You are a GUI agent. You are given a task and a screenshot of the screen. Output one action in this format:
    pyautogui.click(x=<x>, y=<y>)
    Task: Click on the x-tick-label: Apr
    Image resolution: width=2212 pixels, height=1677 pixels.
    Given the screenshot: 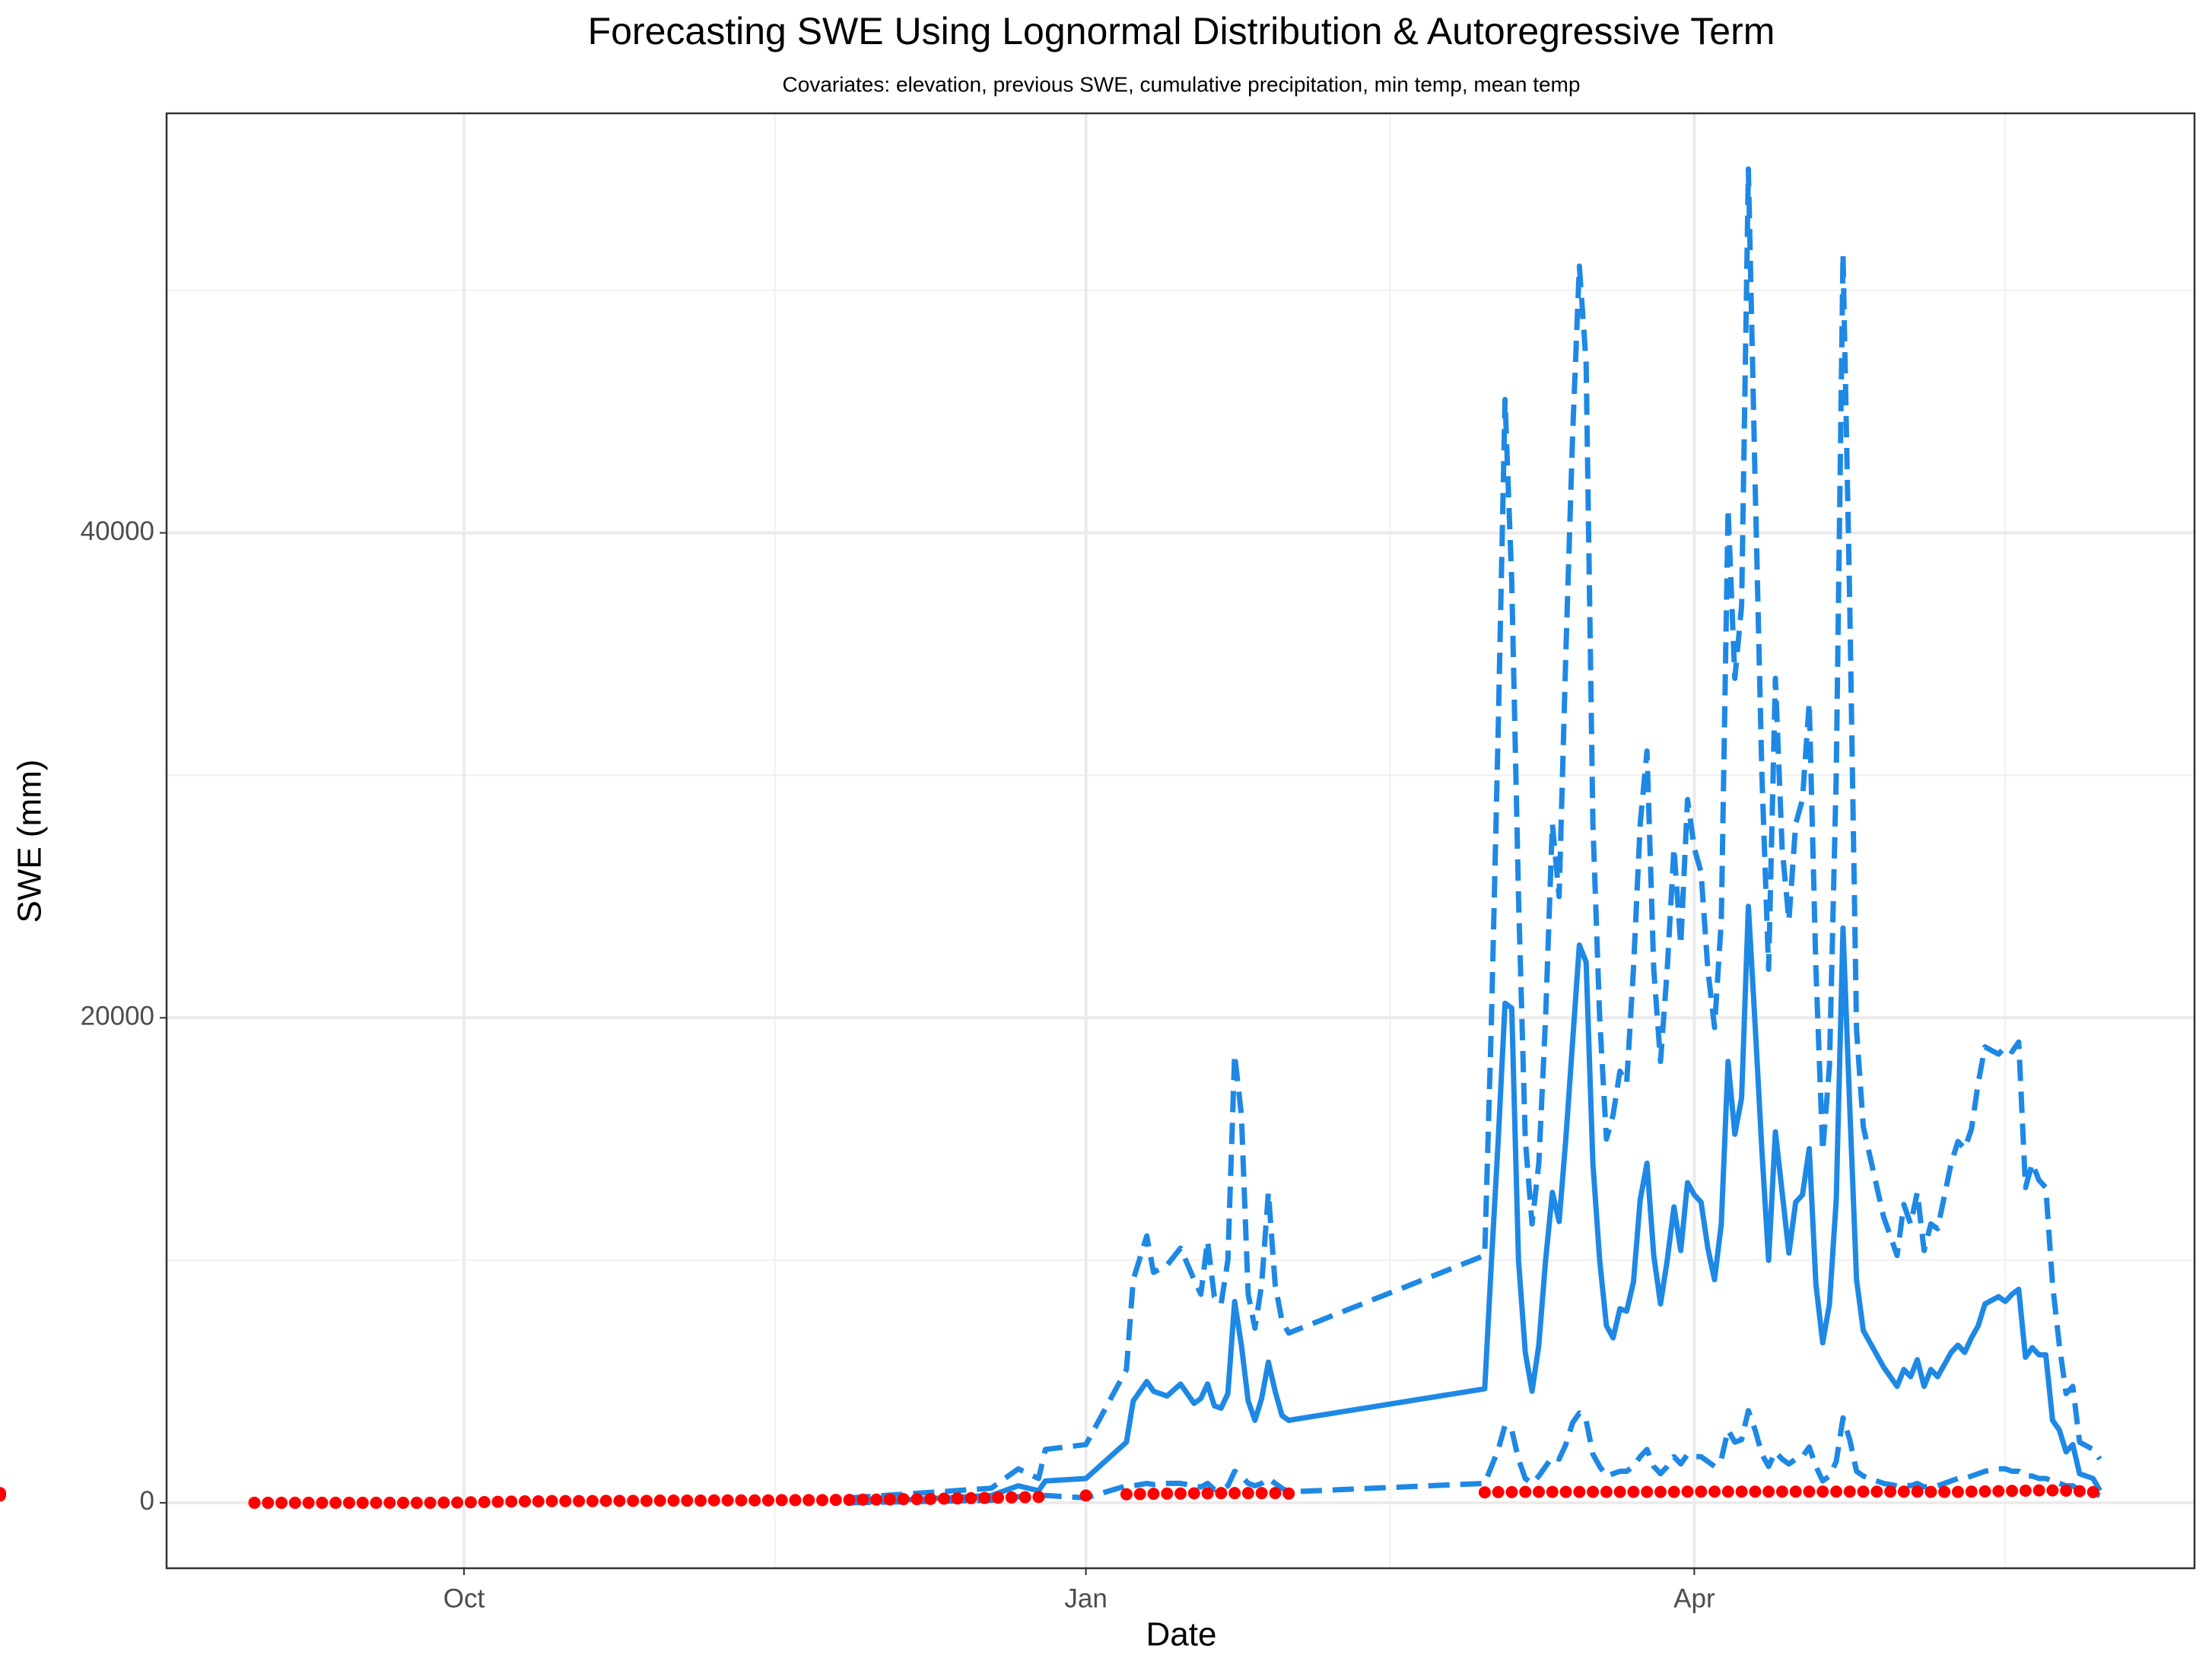 What is the action you would take?
    pyautogui.click(x=1694, y=1598)
    